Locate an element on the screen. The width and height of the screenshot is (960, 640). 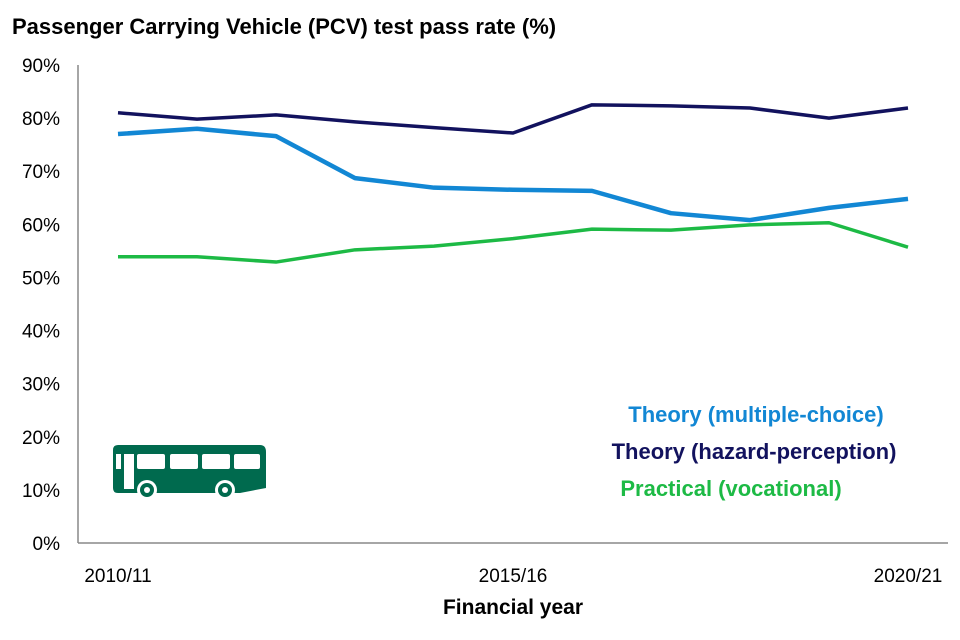
legend-entry: Practical (vocational) is located at coordinates (730, 488).